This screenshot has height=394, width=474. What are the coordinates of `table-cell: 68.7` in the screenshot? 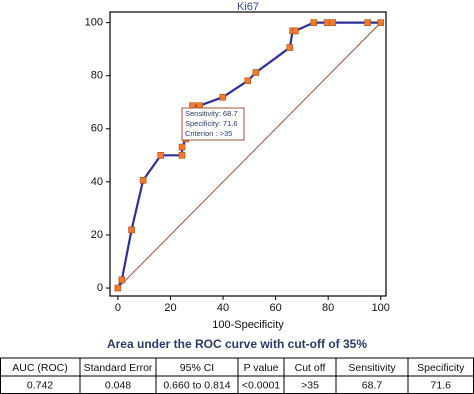 It's located at (372, 386).